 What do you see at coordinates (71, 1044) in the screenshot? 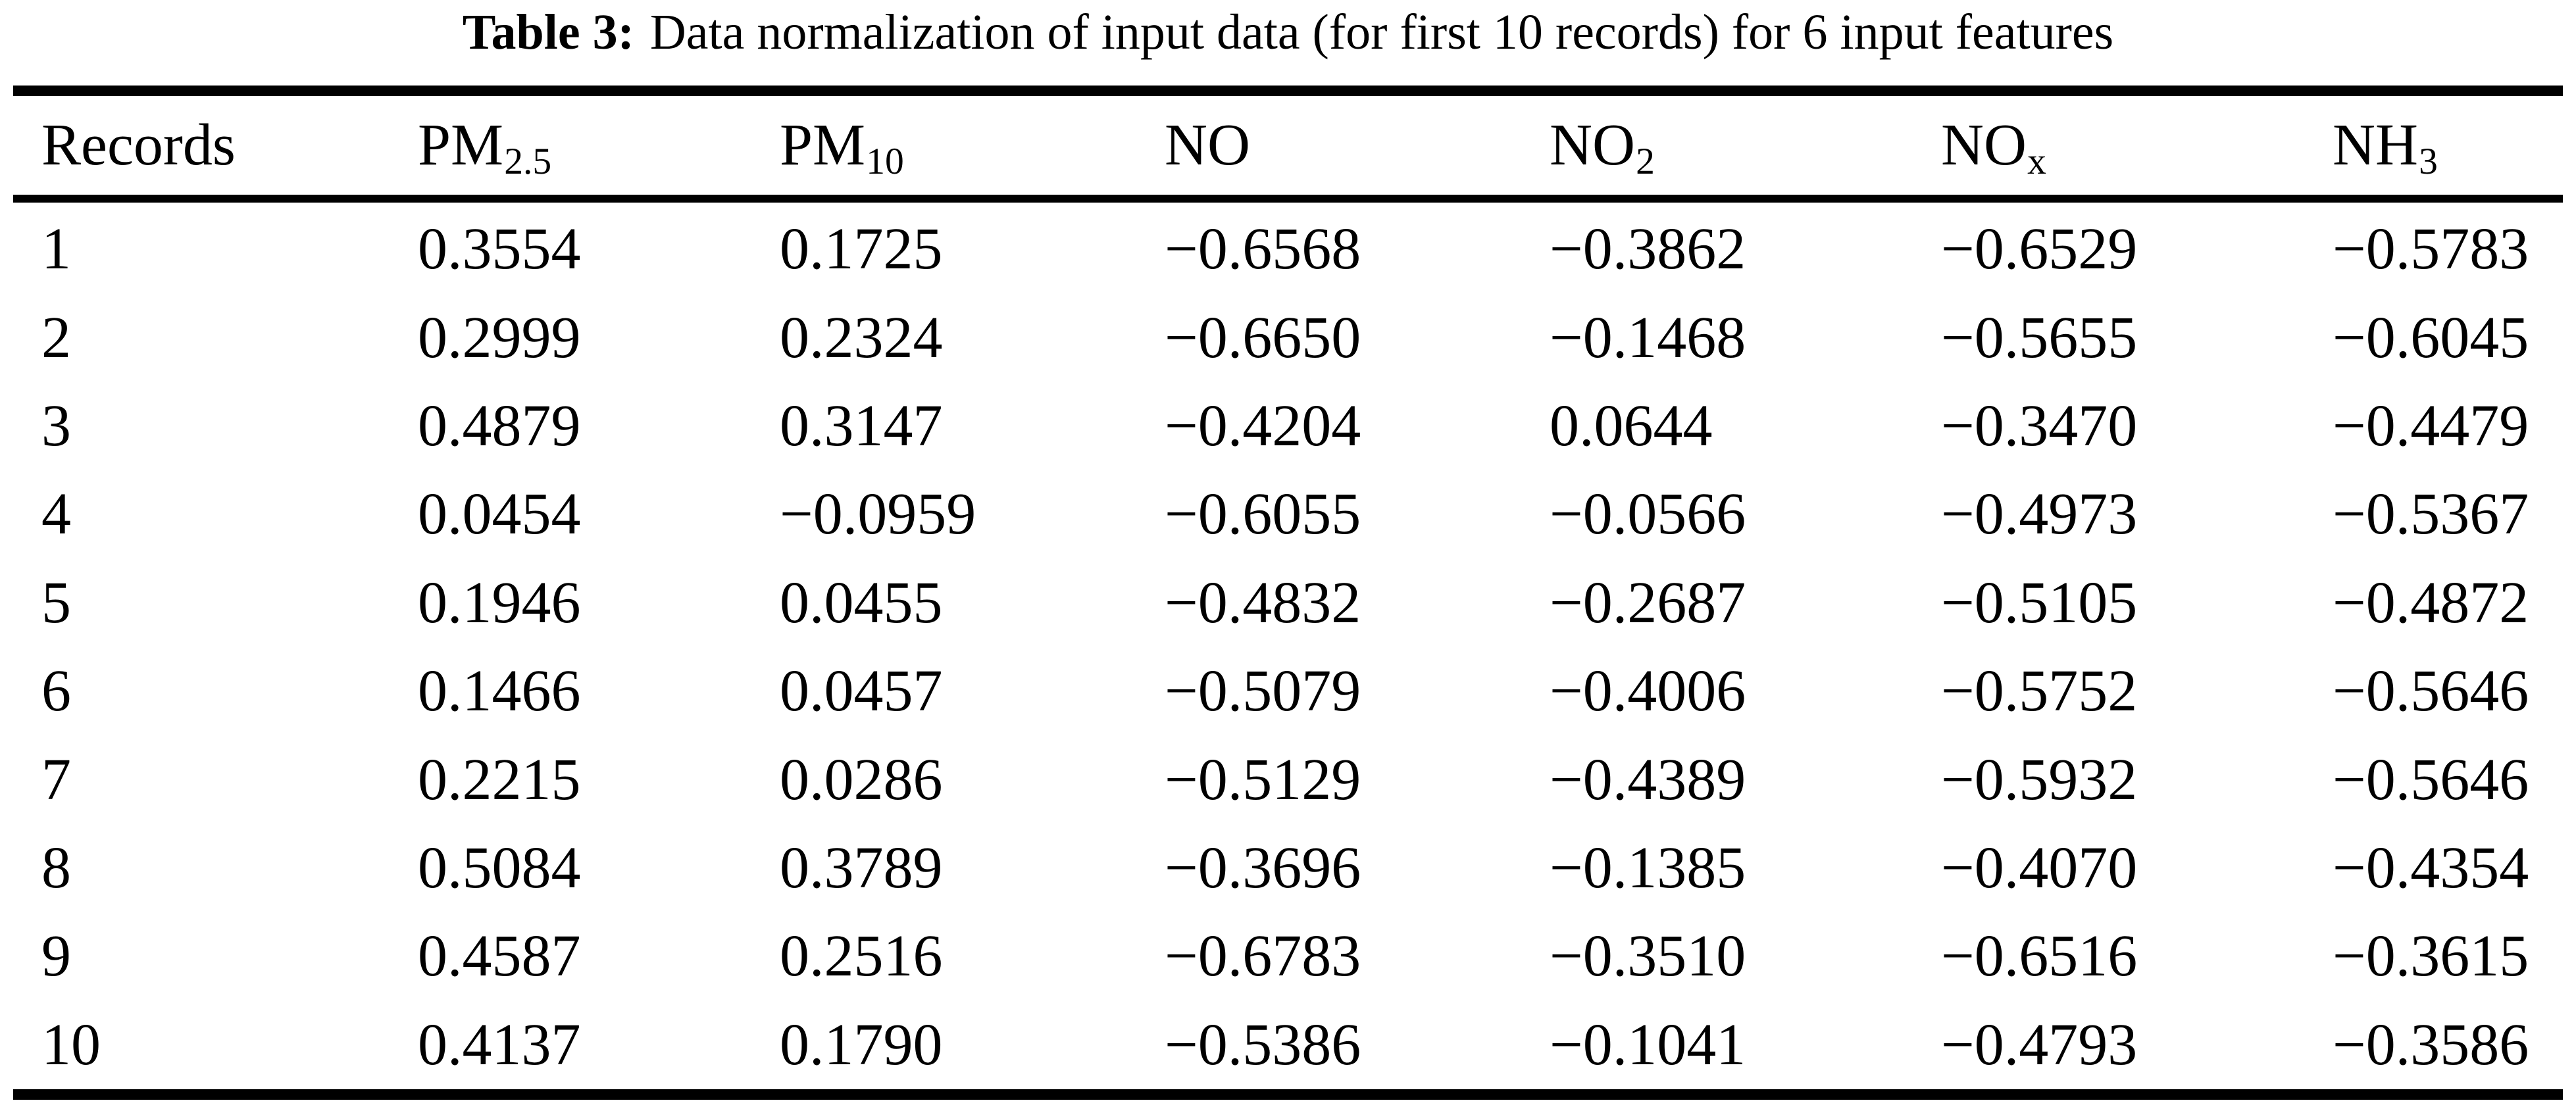
I see `cell-record: 10` at bounding box center [71, 1044].